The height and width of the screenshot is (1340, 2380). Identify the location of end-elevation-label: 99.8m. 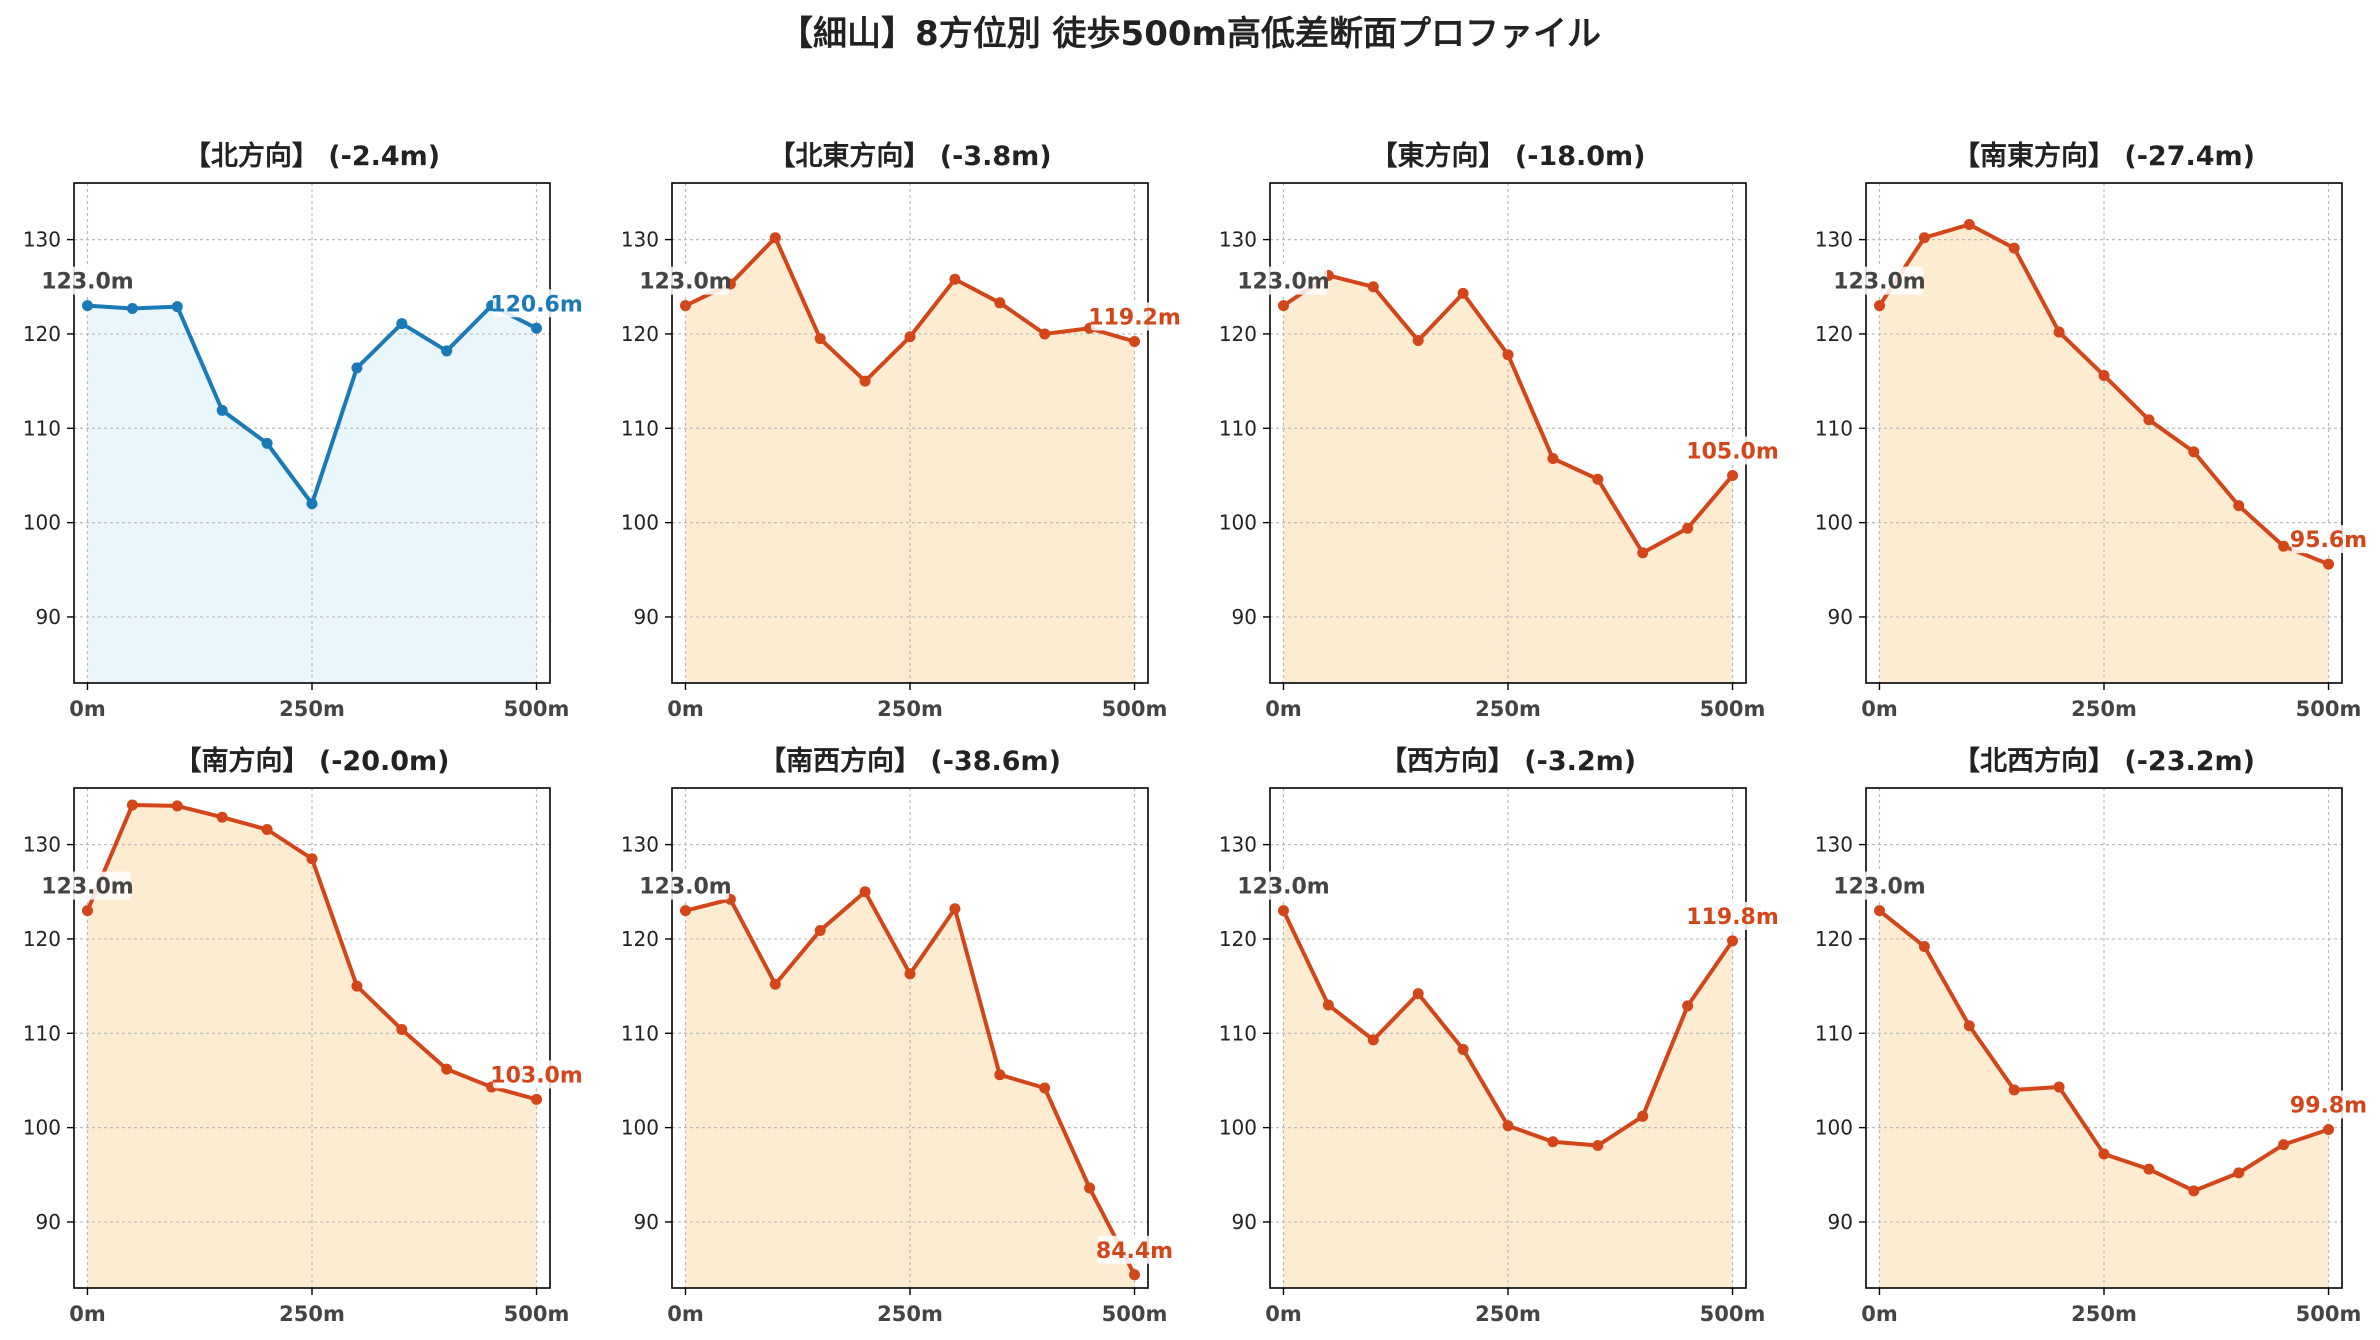
(2328, 1106).